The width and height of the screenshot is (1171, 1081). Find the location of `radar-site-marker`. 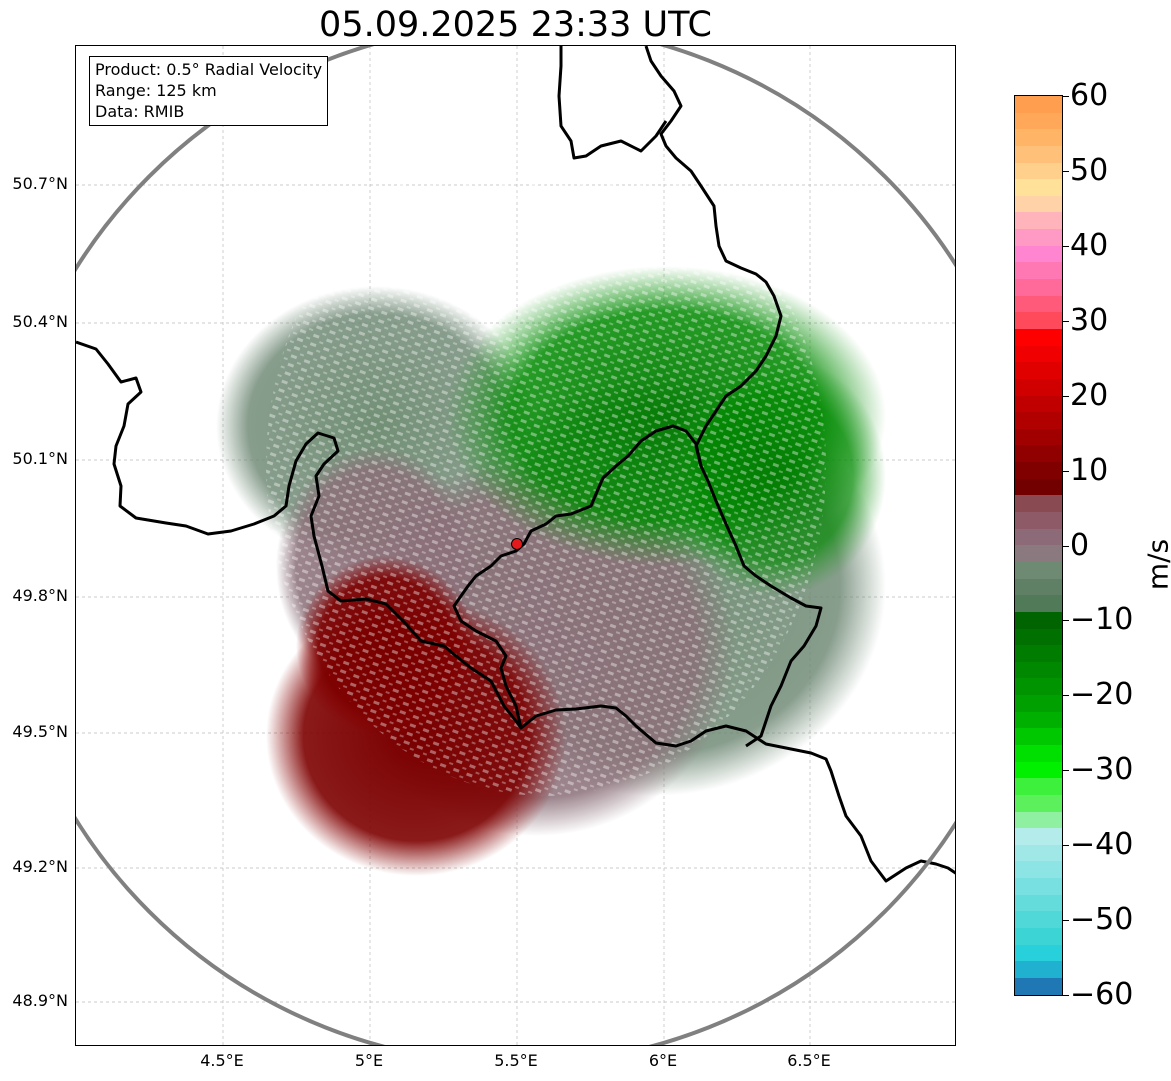

radar-site-marker is located at coordinates (517, 544).